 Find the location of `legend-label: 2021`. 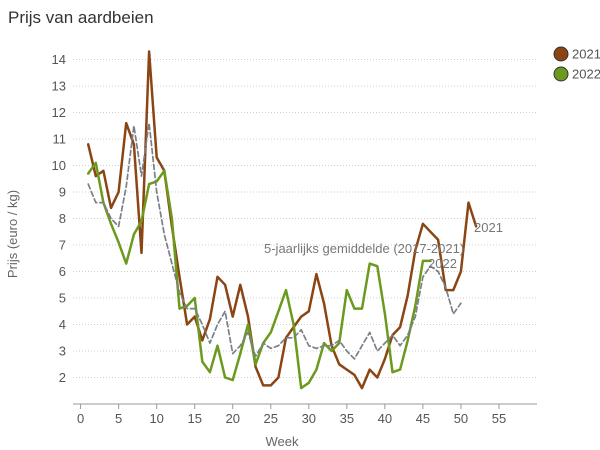

legend-label: 2021 is located at coordinates (586, 54).